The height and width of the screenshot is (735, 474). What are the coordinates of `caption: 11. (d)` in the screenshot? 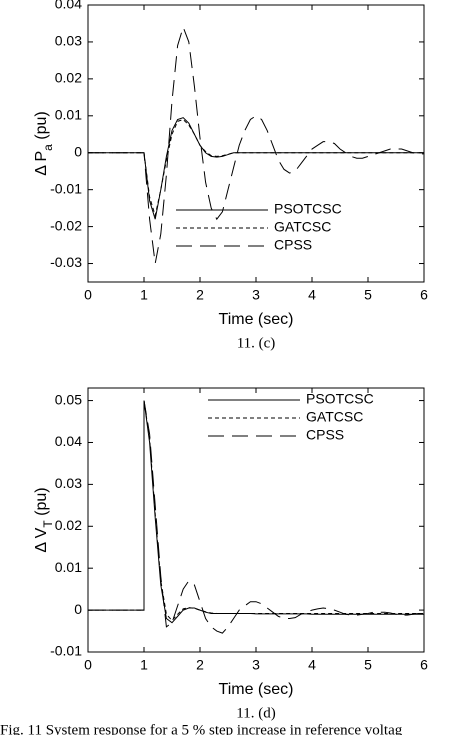 It's located at (255, 713).